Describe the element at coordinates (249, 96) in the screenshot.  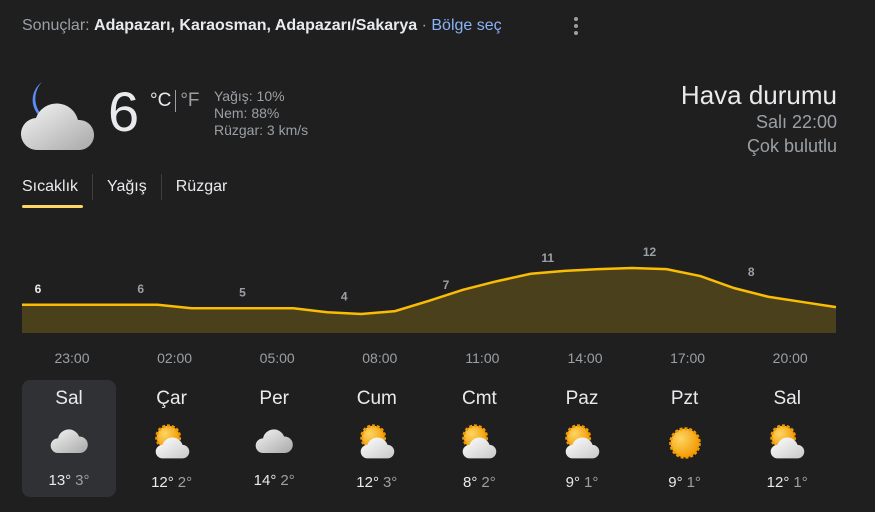
I see `precipitation: Yağış: 10%` at that location.